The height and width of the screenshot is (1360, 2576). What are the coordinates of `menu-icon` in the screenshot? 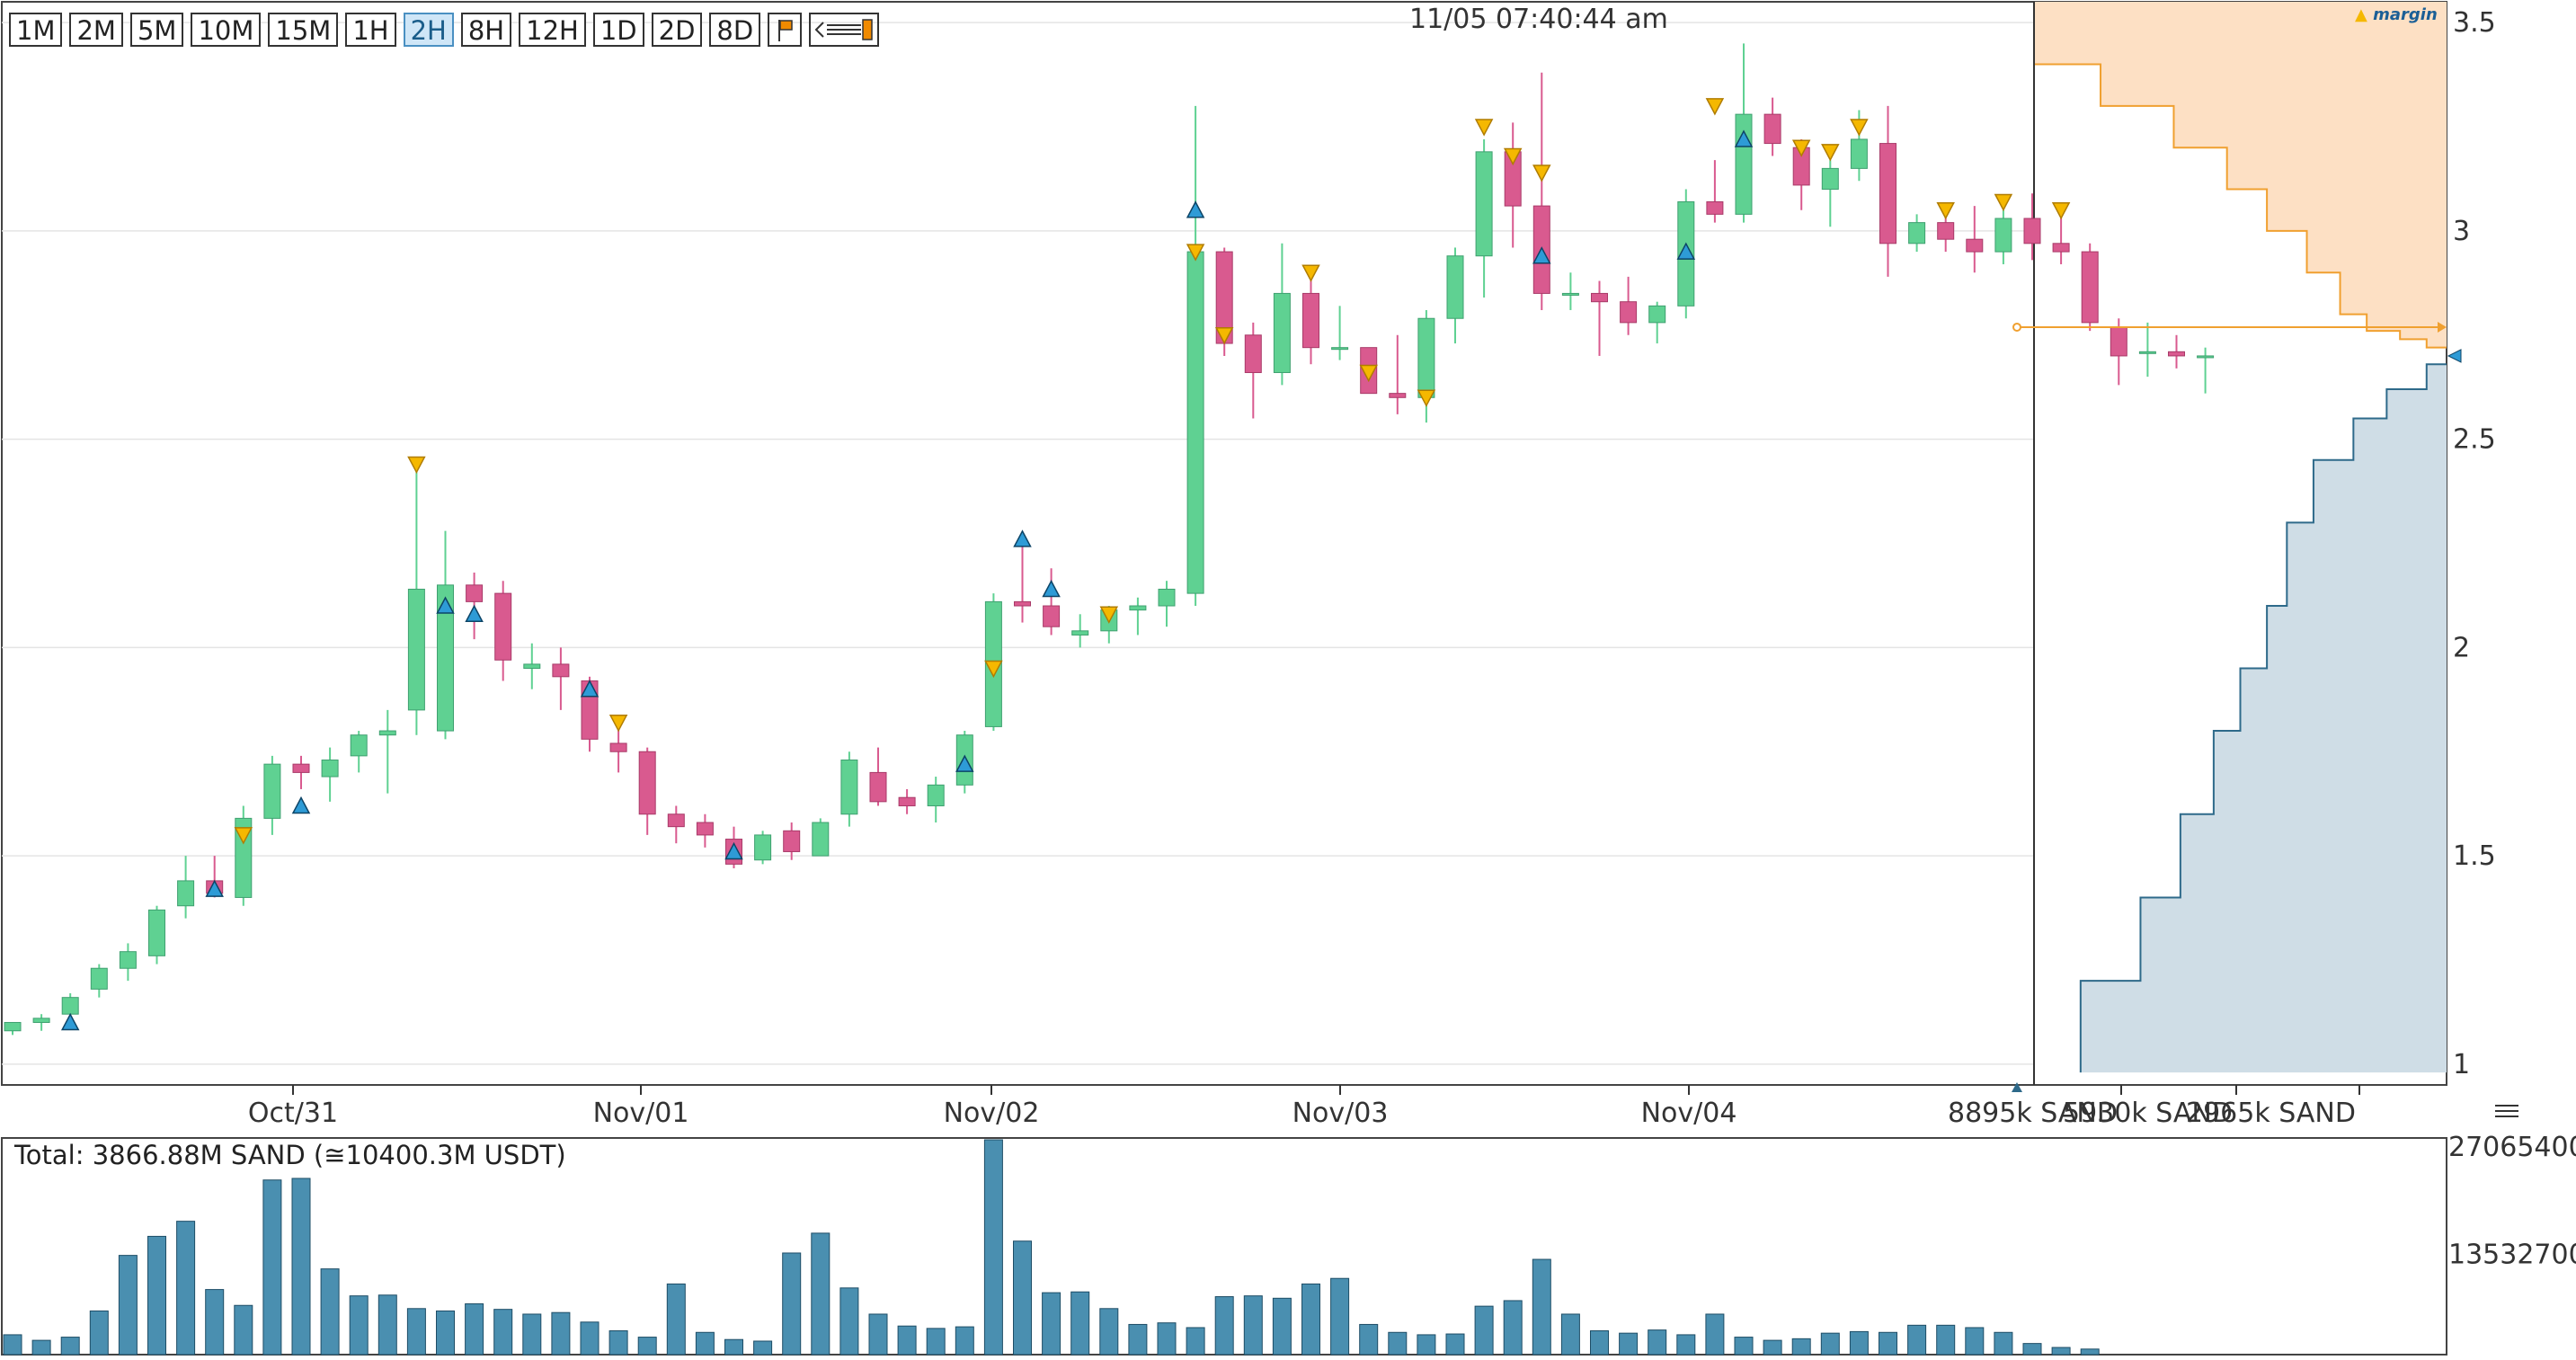 It's located at (2506, 1111).